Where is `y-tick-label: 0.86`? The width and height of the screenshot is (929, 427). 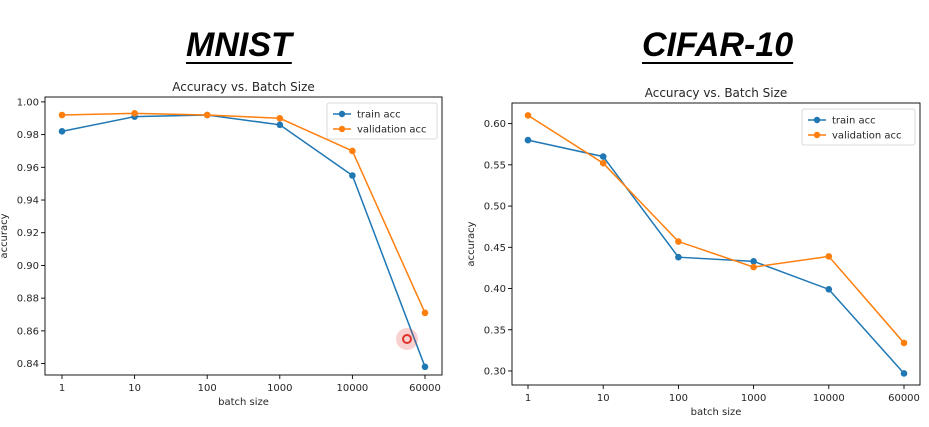
y-tick-label: 0.86 is located at coordinates (28, 331).